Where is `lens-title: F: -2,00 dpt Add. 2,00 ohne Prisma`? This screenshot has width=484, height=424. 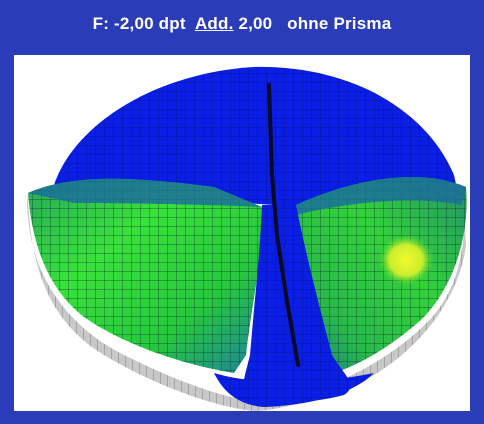
lens-title: F: -2,00 dpt Add. 2,00 ohne Prisma is located at coordinates (242, 24).